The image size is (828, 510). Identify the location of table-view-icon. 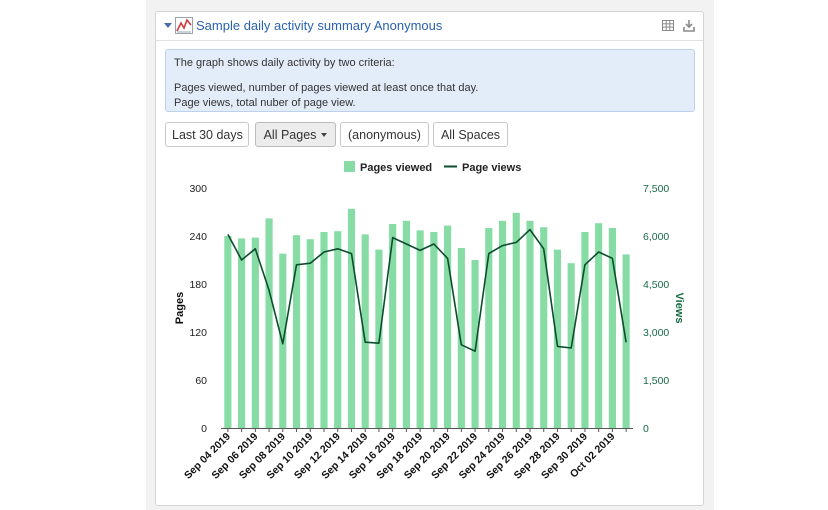
(668, 25).